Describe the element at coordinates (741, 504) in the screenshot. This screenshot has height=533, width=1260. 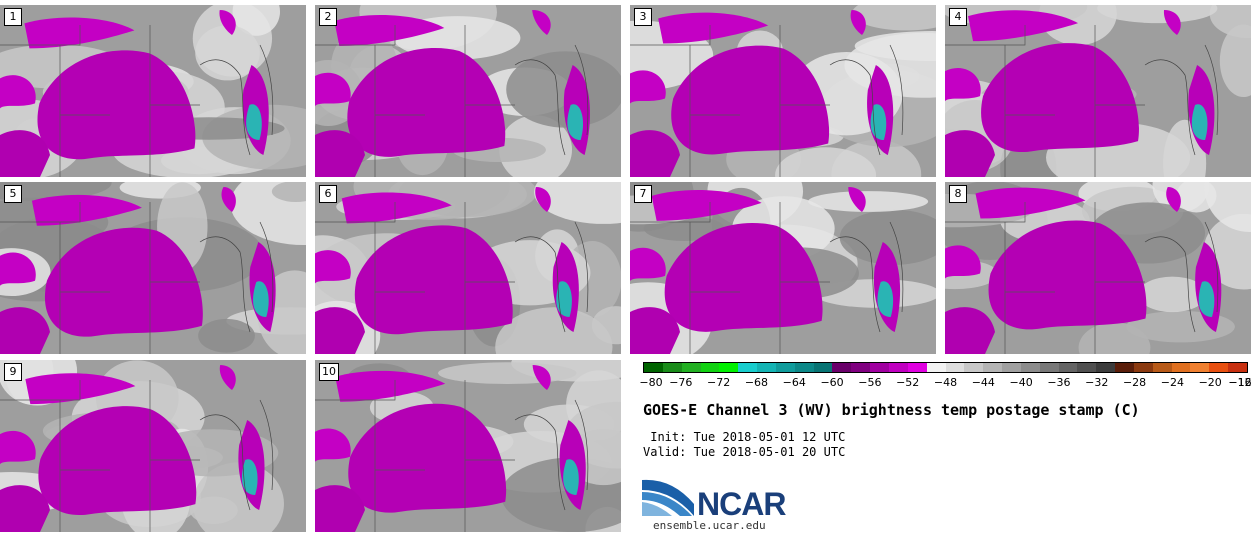
I see `logo-wordmark: NCAR` at that location.